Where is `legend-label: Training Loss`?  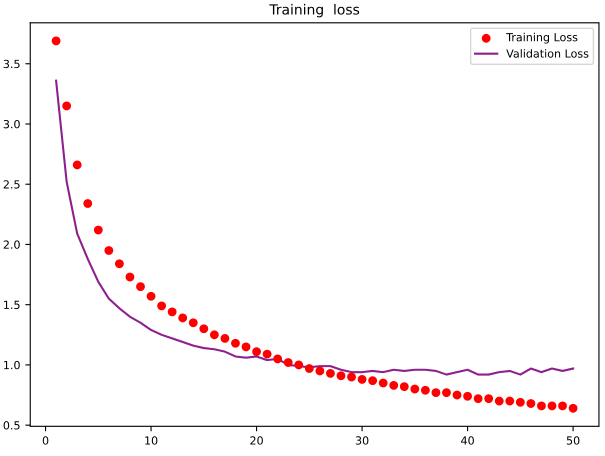
legend-label: Training Loss is located at coordinates (542, 38).